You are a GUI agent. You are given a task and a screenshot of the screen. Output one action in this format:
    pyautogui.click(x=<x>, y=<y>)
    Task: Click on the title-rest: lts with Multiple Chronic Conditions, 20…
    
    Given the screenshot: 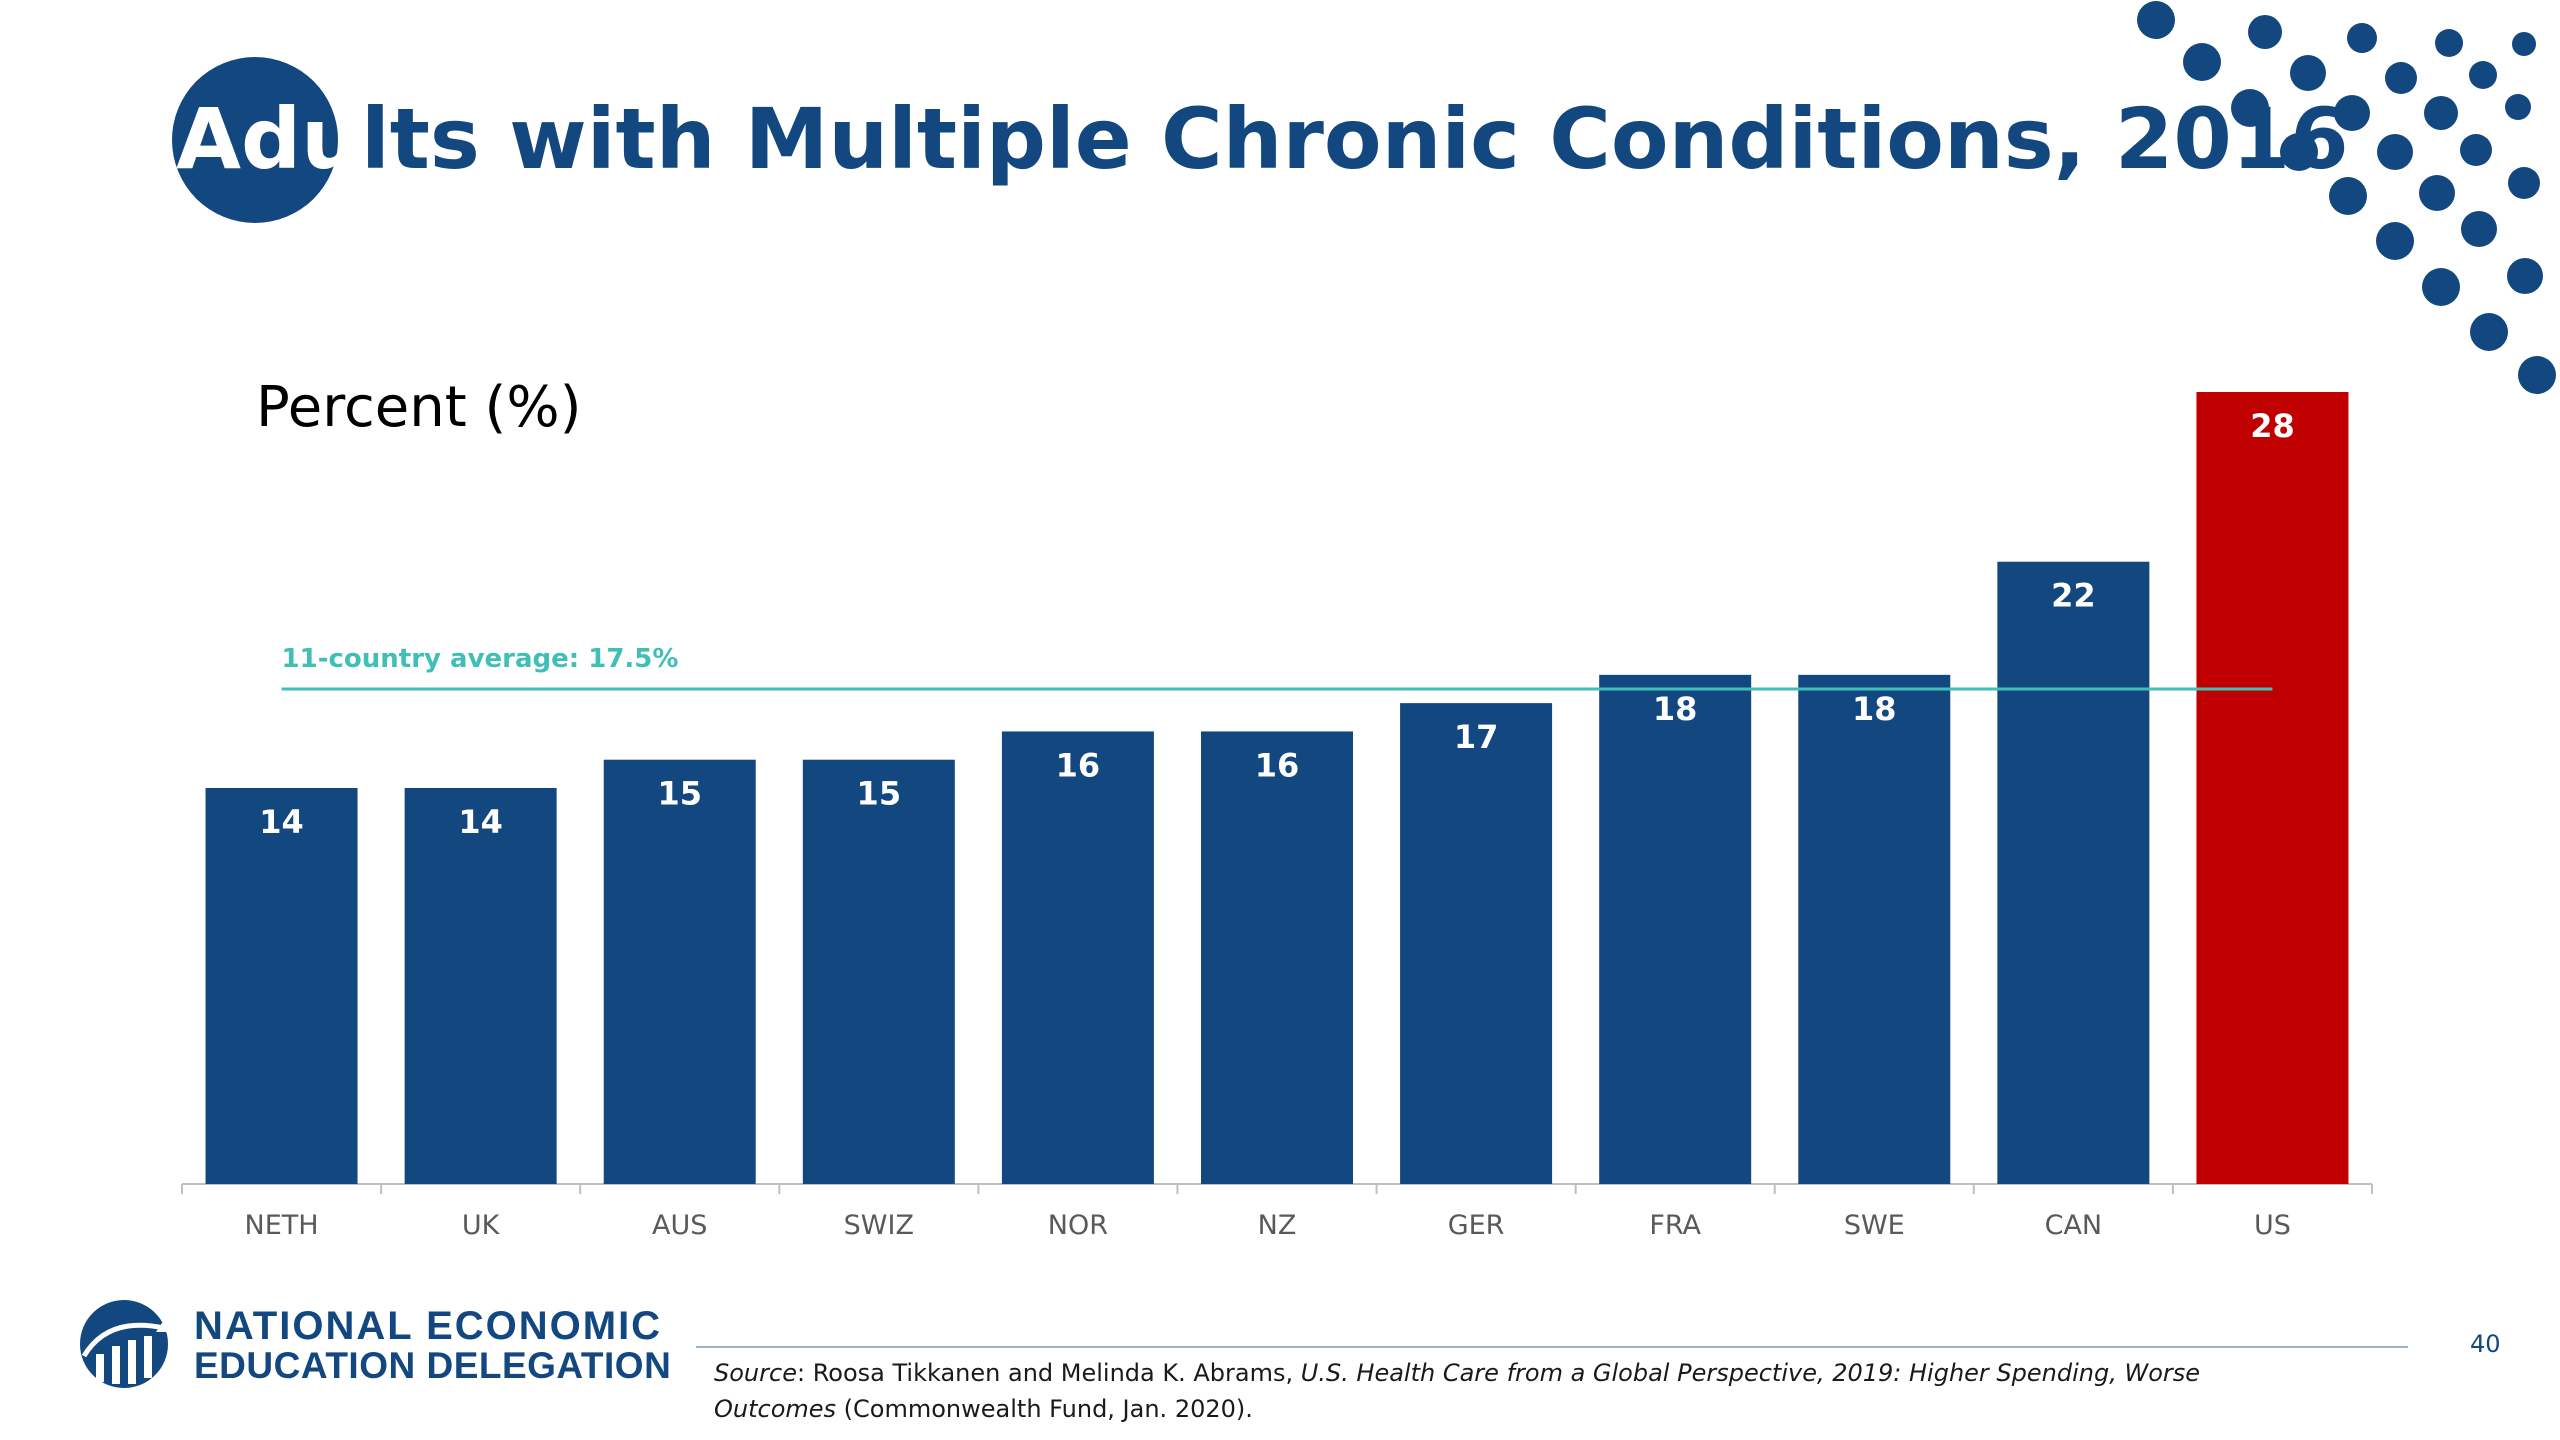 What is the action you would take?
    pyautogui.click(x=1354, y=139)
    